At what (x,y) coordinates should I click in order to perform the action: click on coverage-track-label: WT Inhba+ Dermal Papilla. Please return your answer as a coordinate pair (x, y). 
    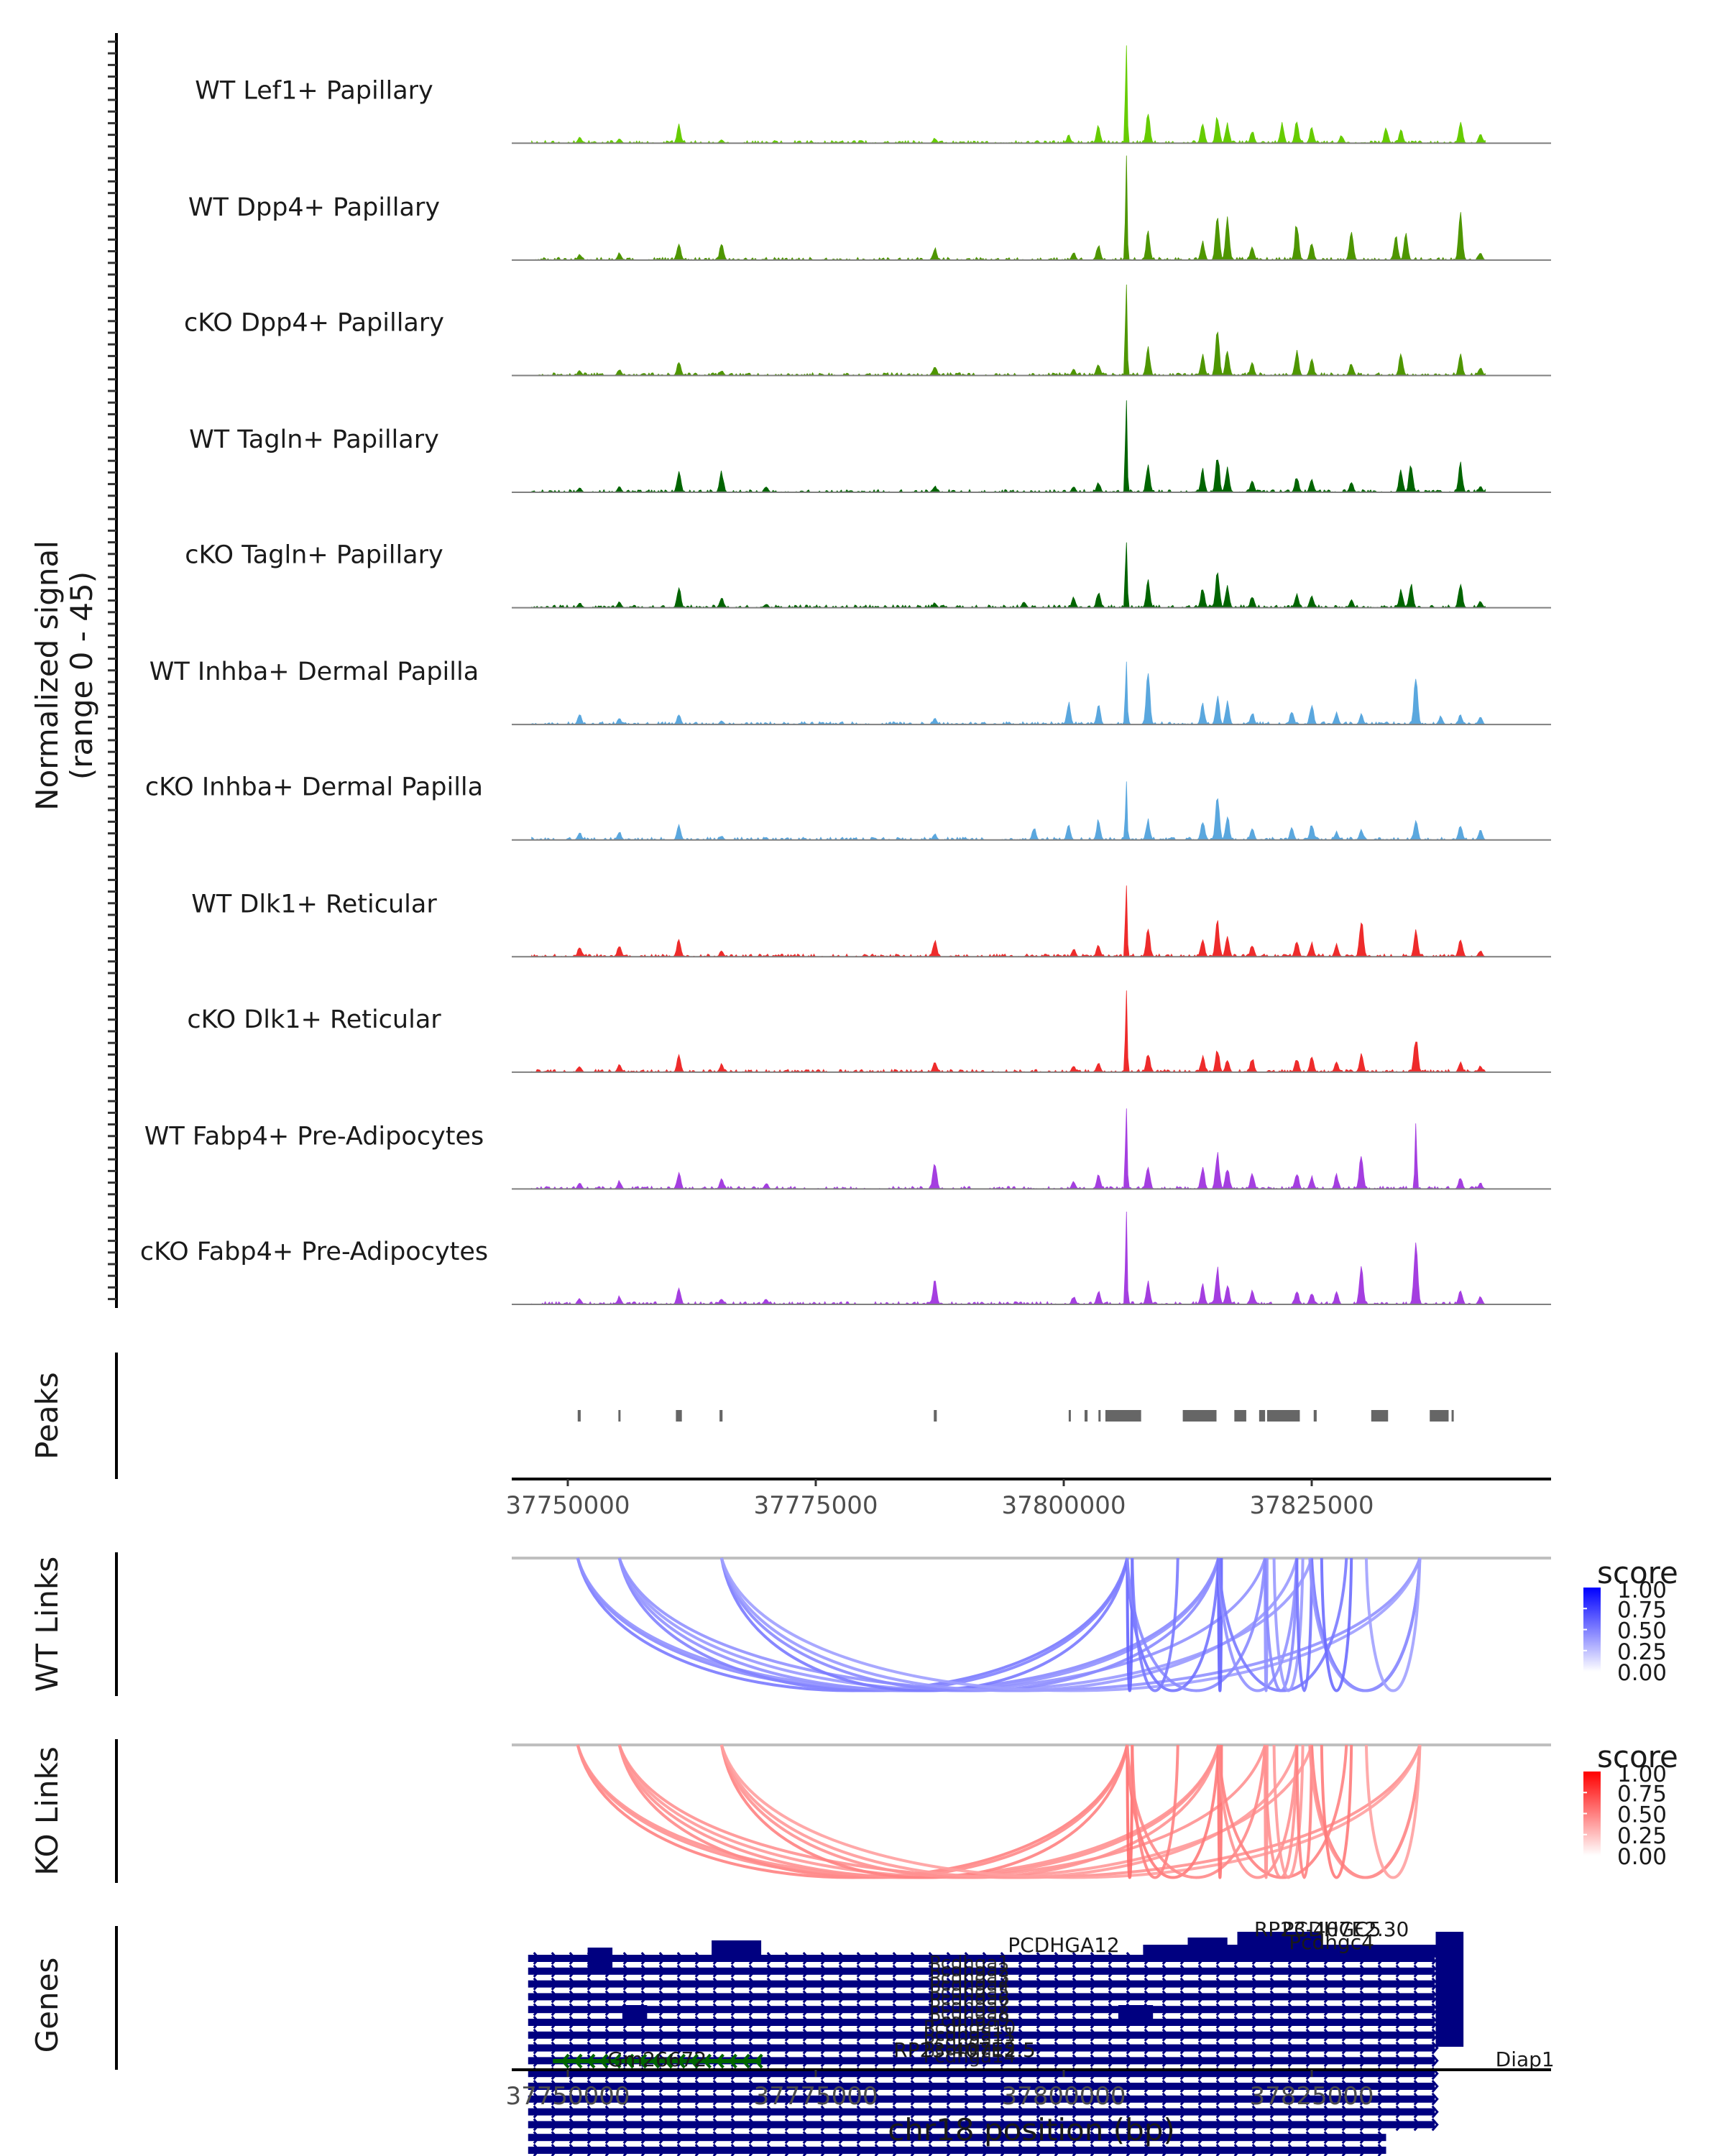
    Looking at the image, I should click on (314, 672).